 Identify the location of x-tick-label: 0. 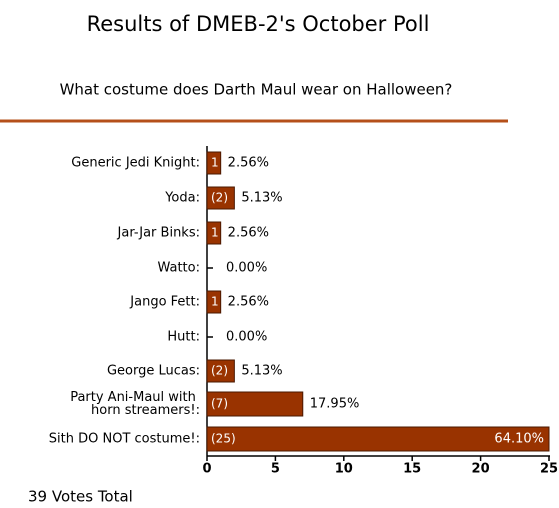
(206, 469).